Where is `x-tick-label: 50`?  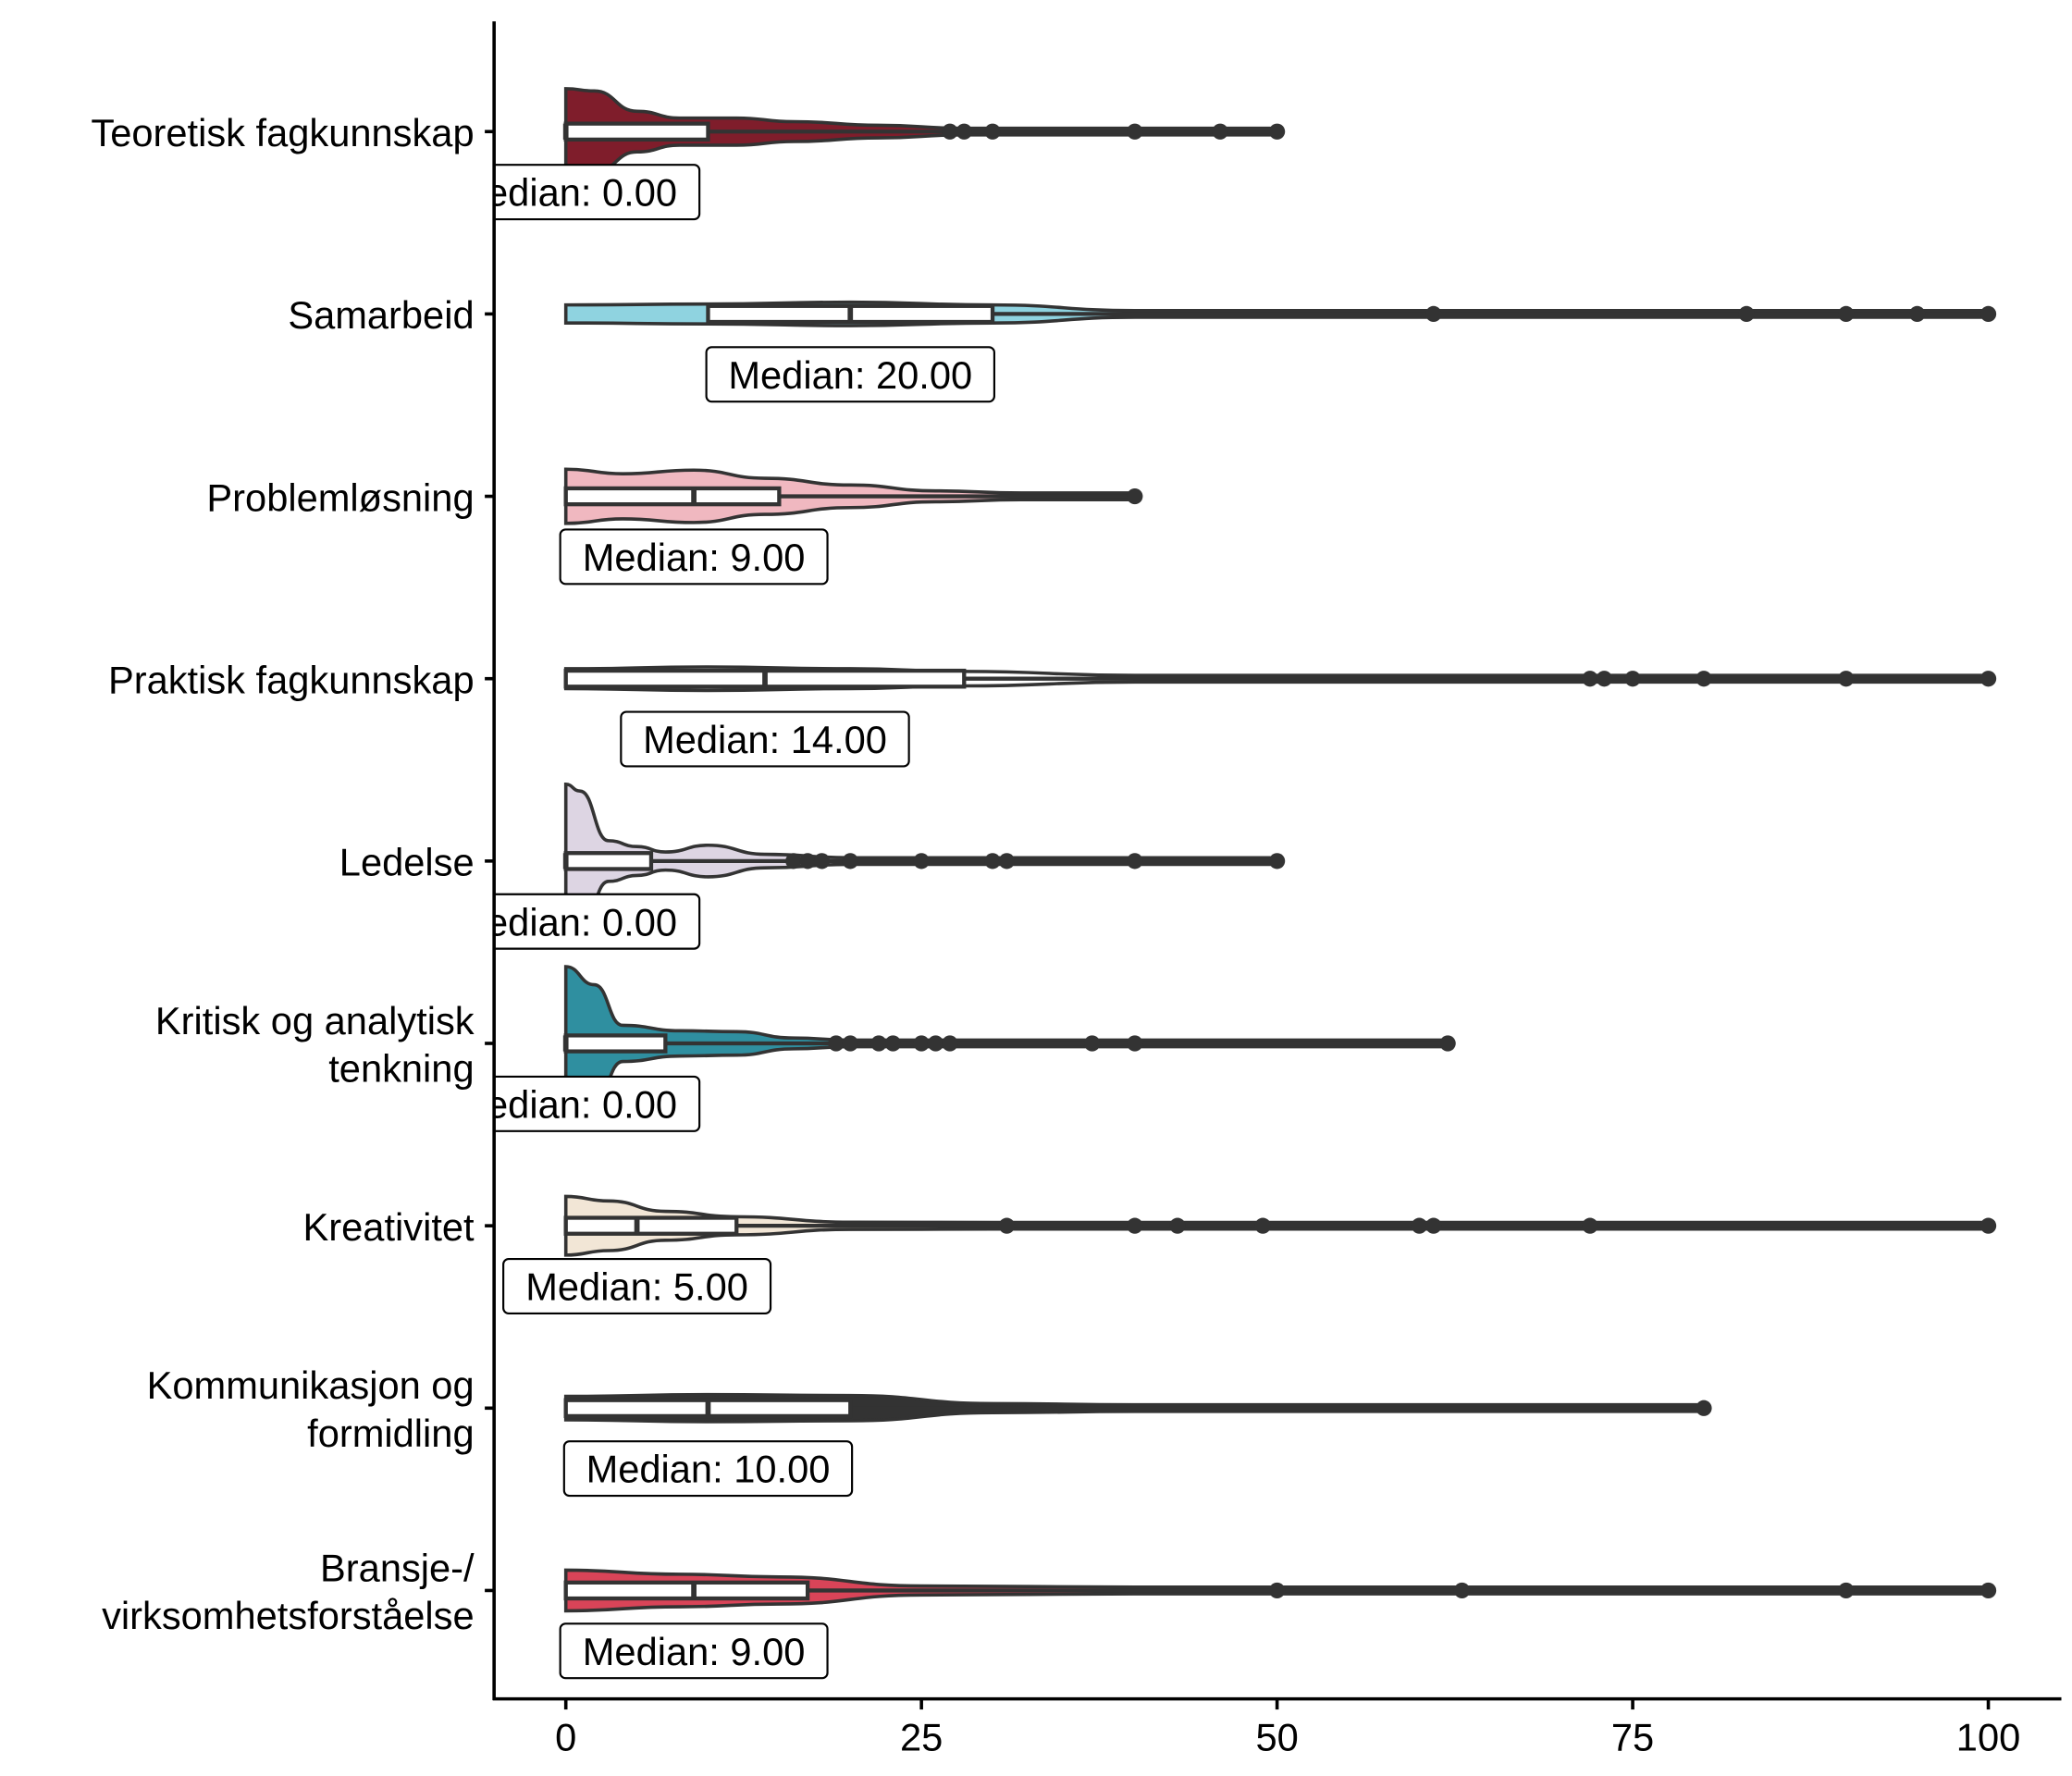 x-tick-label: 50 is located at coordinates (1276, 1738).